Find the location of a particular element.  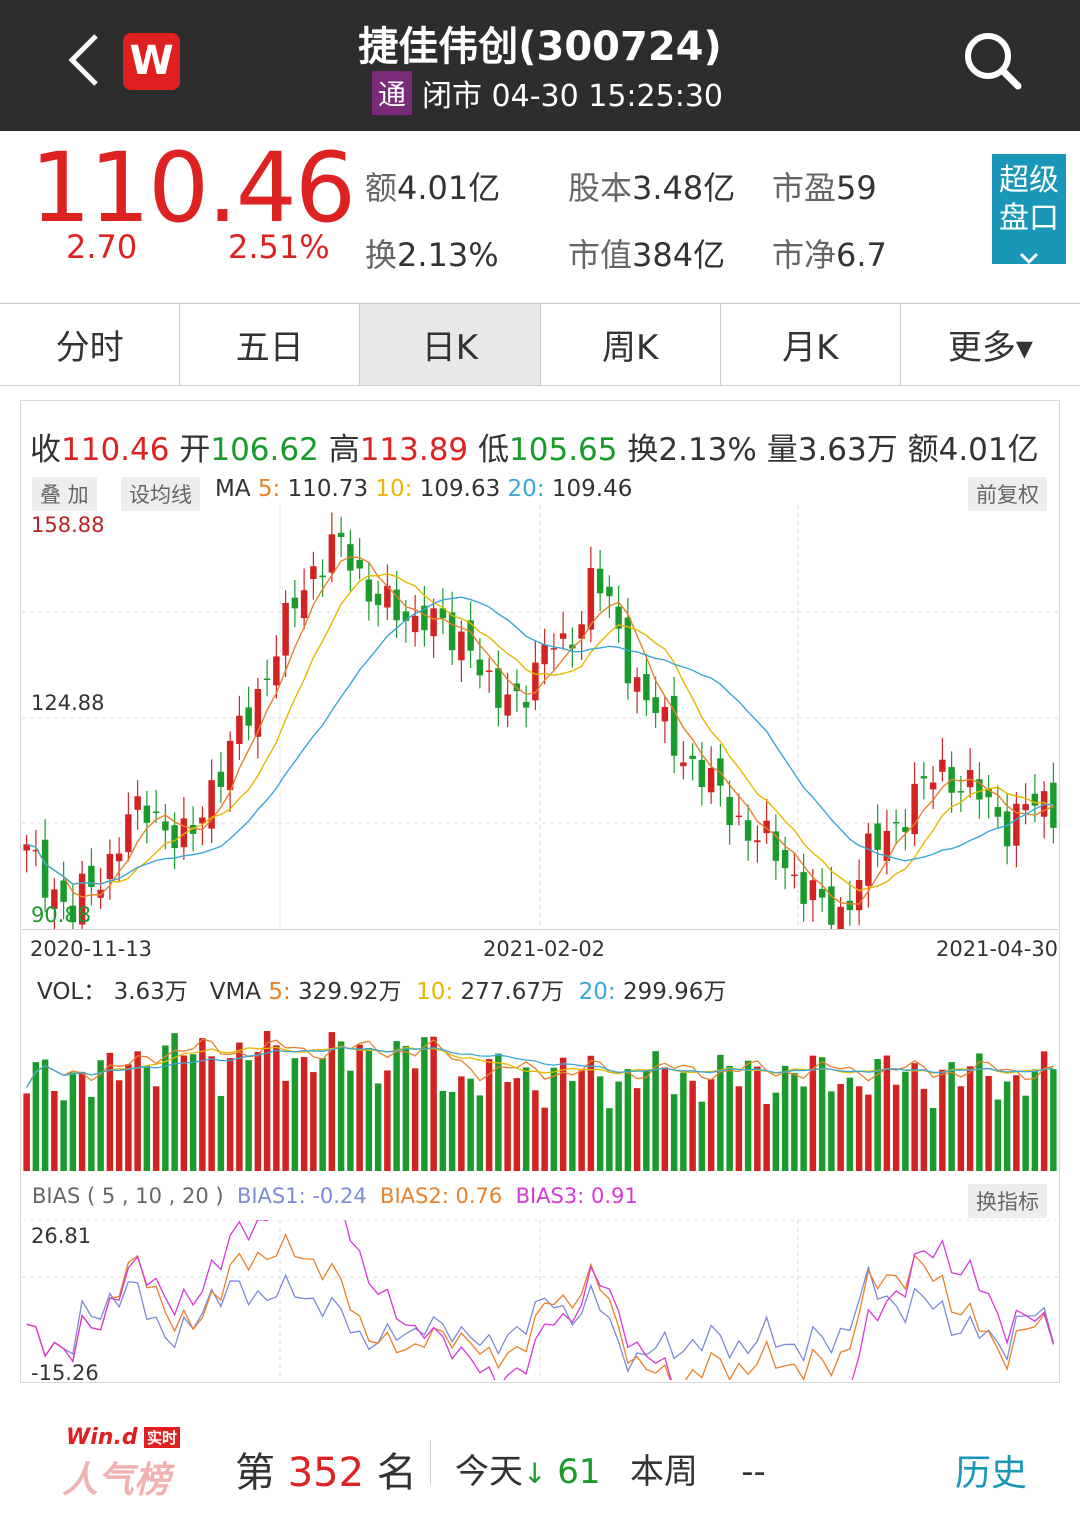

divider is located at coordinates (540, 929).